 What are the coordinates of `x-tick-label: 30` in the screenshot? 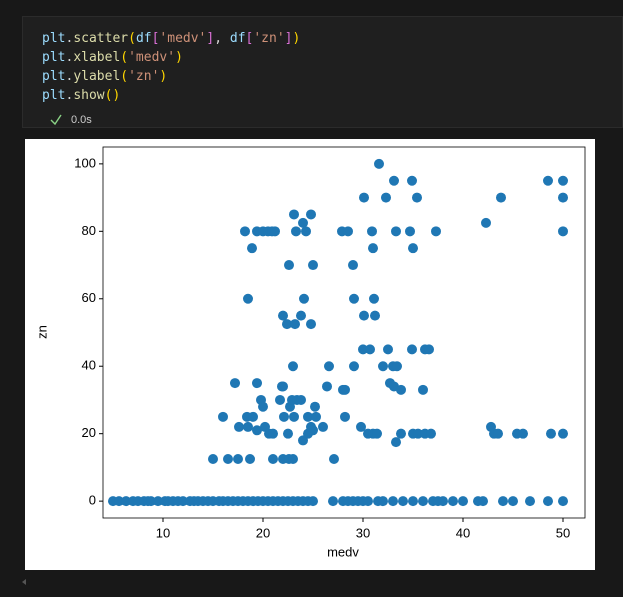 It's located at (363, 532).